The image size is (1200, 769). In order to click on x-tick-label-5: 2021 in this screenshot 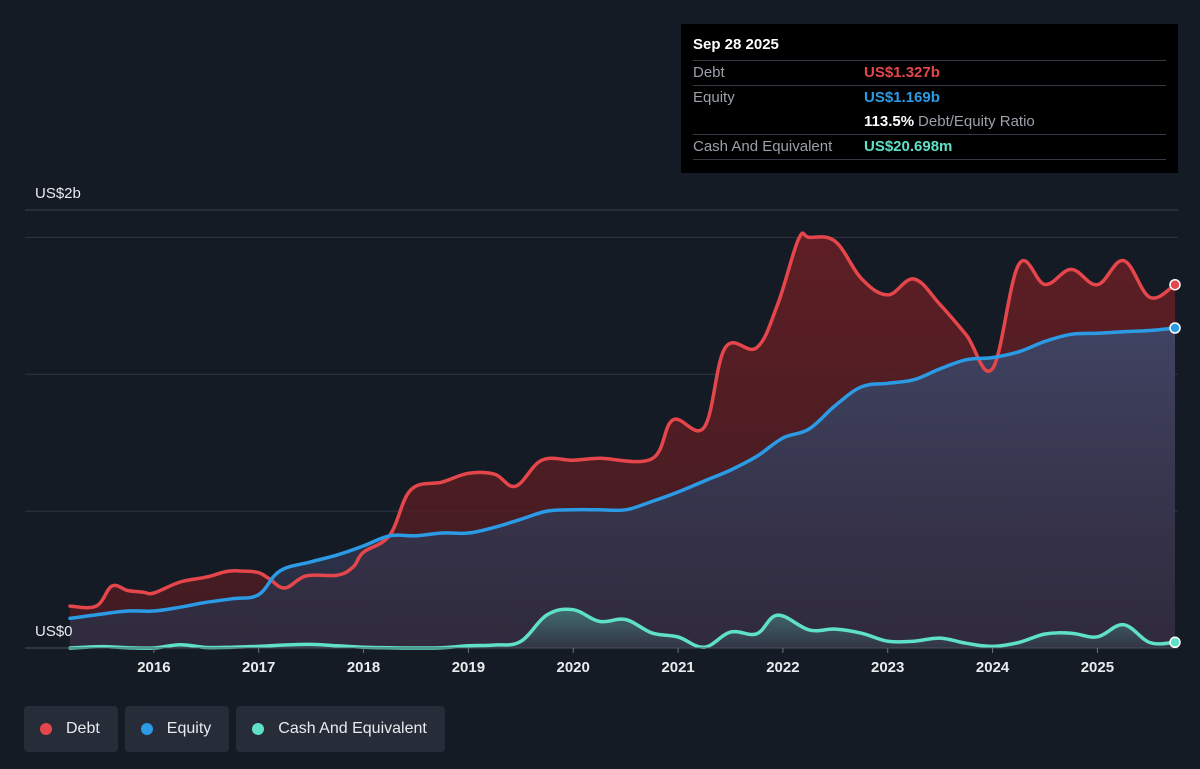, I will do `click(677, 667)`.